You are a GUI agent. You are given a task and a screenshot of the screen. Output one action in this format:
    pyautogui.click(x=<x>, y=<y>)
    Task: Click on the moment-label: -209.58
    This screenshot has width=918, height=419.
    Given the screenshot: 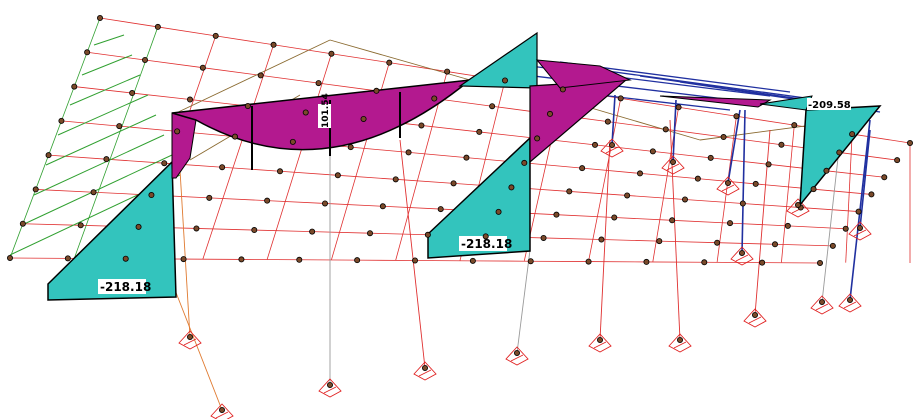 What is the action you would take?
    pyautogui.click(x=829, y=105)
    